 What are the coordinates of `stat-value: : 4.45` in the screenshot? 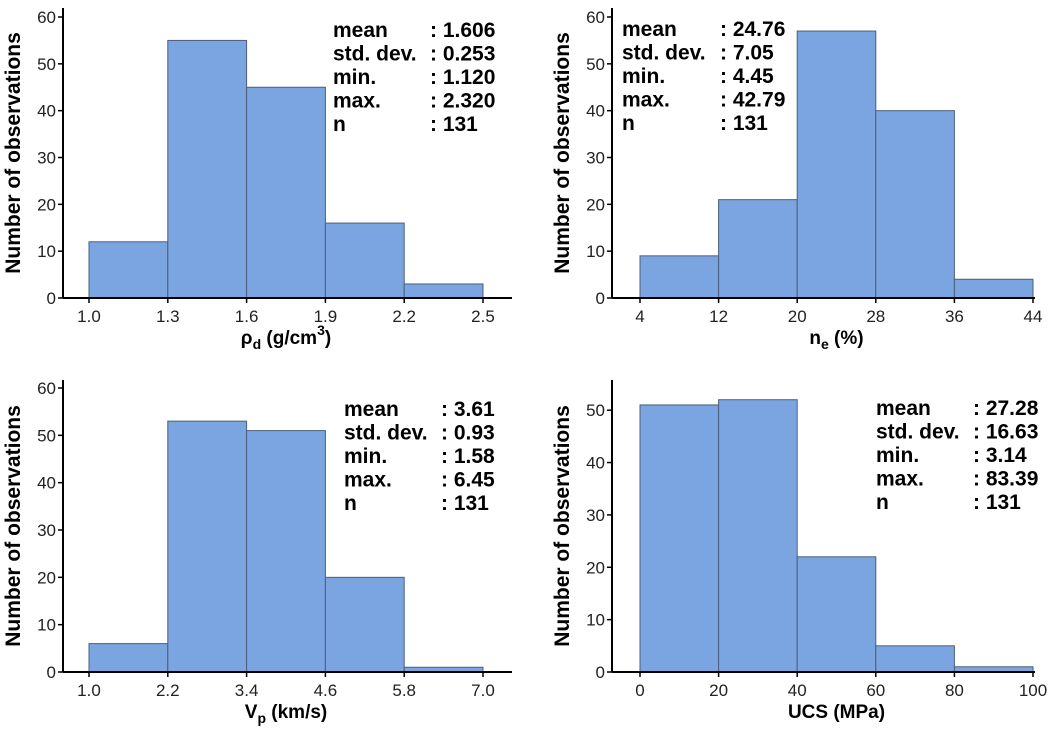 It's located at (747, 76).